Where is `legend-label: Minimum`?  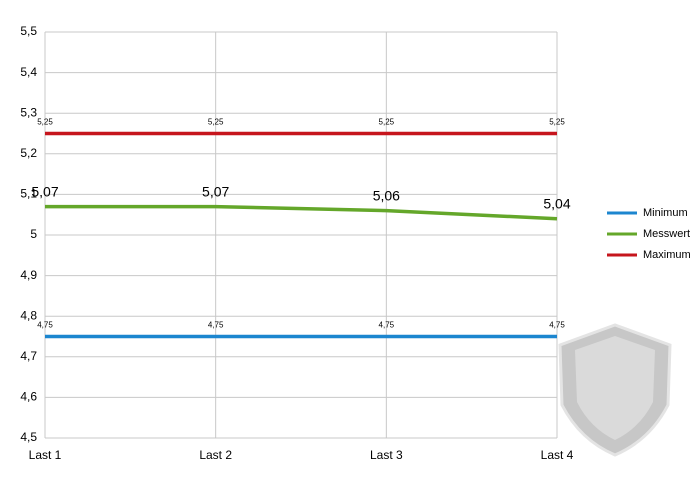
legend-label: Minimum is located at coordinates (665, 213).